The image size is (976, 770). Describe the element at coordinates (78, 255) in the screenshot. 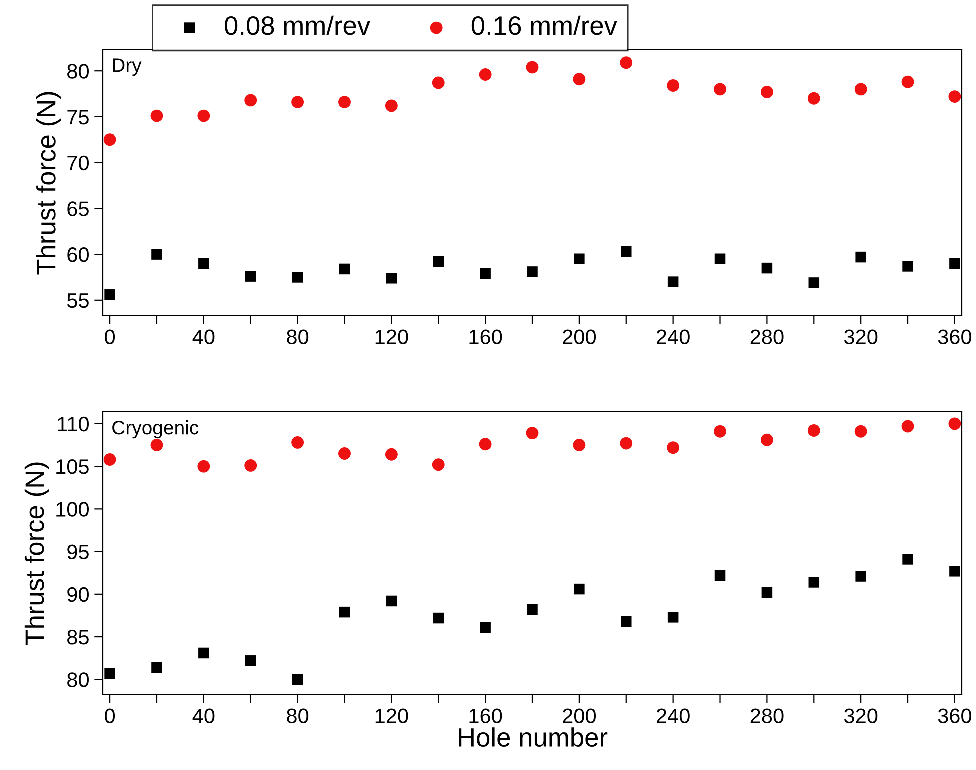

I see `y-tick-label: 60` at that location.